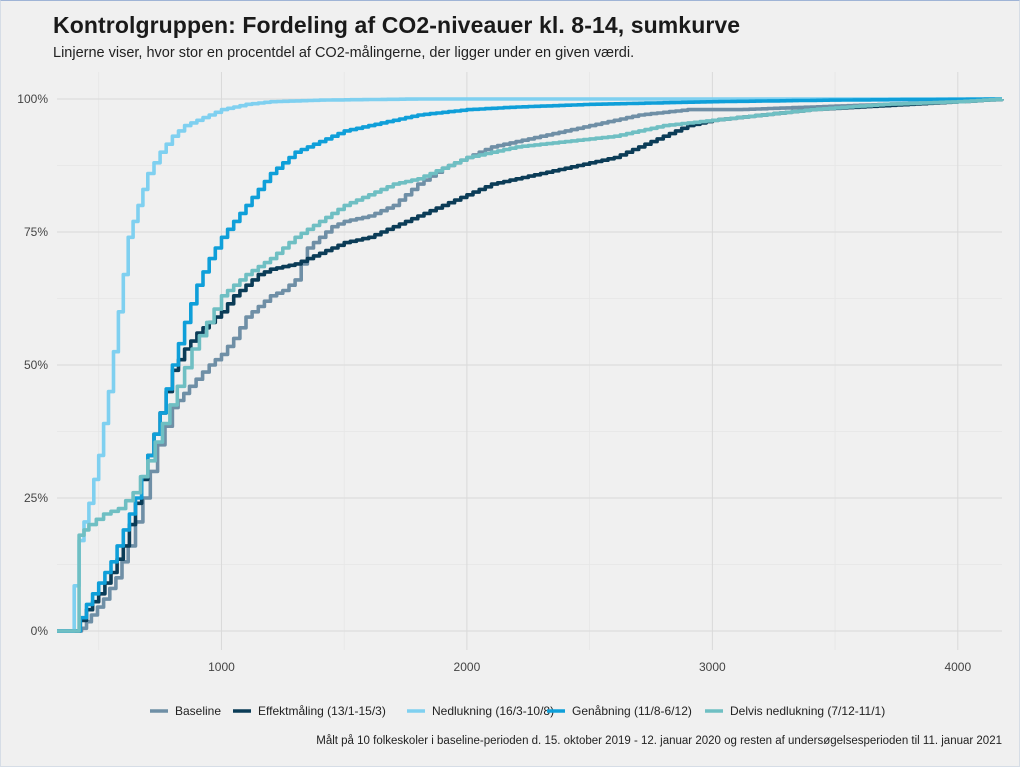  I want to click on y-tick-label: 75%, so click(36, 232).